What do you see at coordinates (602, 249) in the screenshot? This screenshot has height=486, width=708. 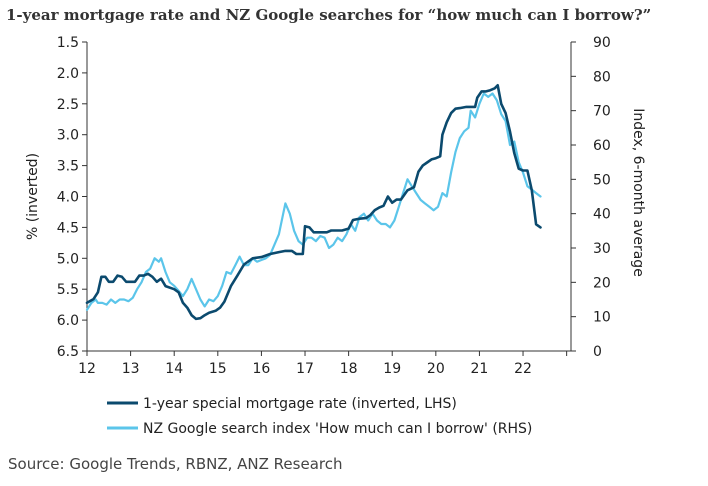 I see `right-tick-label: 30` at bounding box center [602, 249].